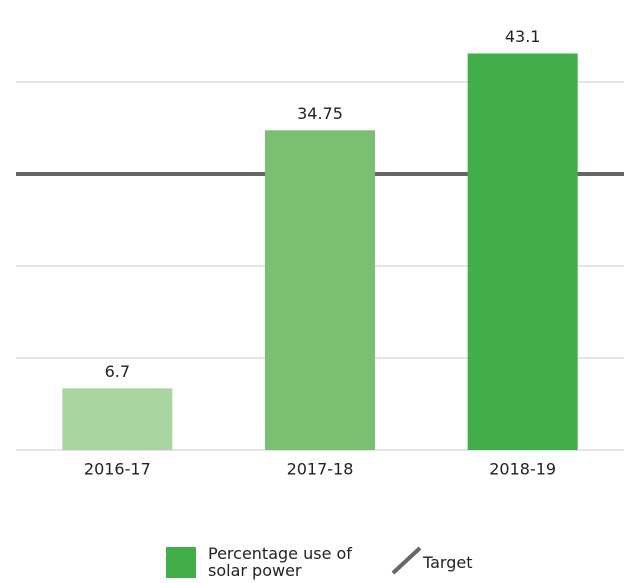 The image size is (624, 583). Describe the element at coordinates (117, 469) in the screenshot. I see `x-tick-label: 2016-17` at that location.